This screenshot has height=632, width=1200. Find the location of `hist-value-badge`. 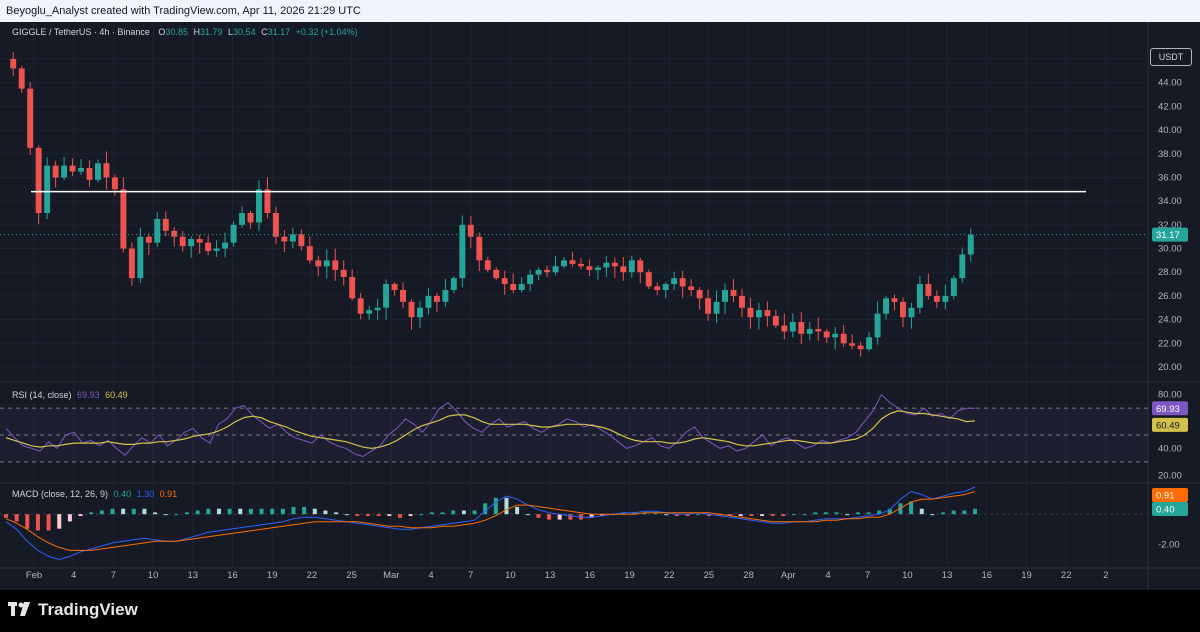

hist-value-badge is located at coordinates (1170, 495).